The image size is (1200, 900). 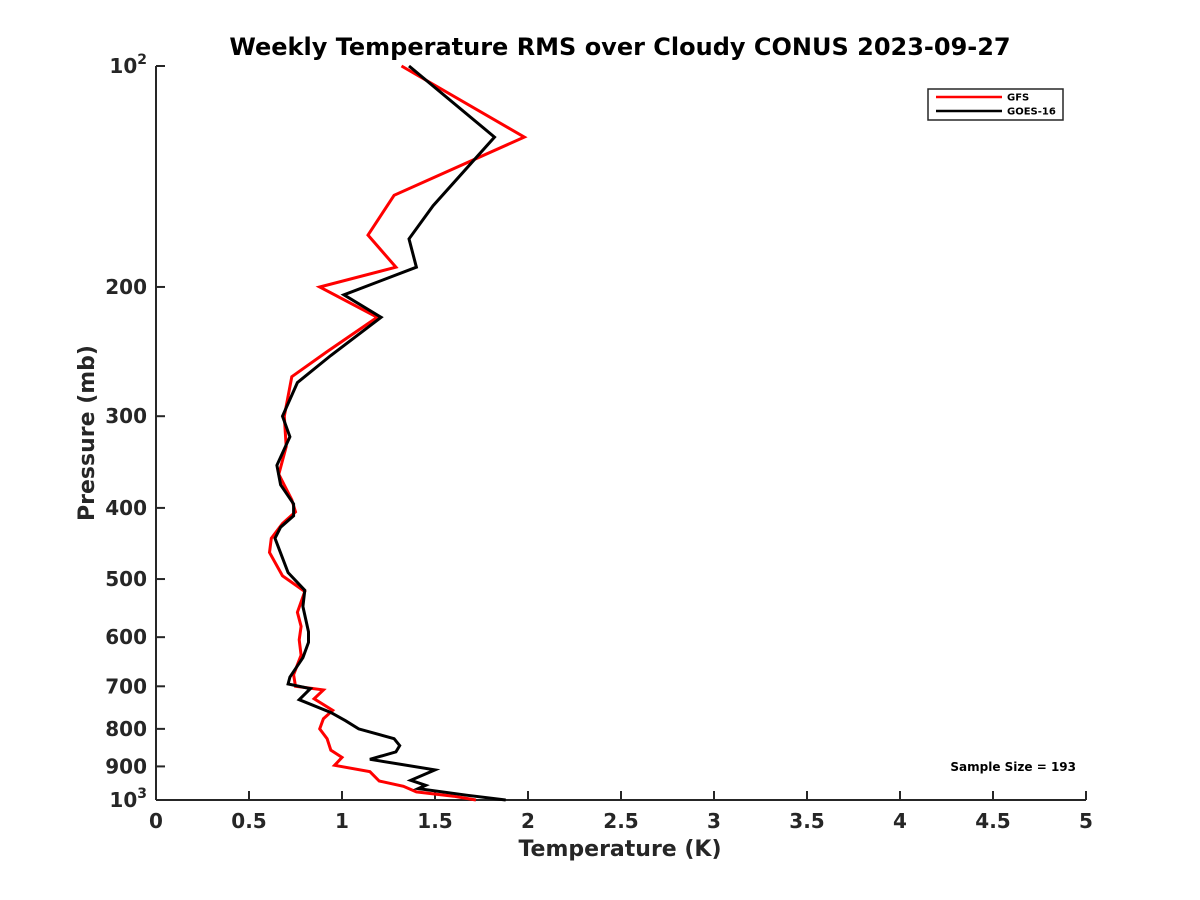 What do you see at coordinates (248, 821) in the screenshot?
I see `x-tick-label: 0.5` at bounding box center [248, 821].